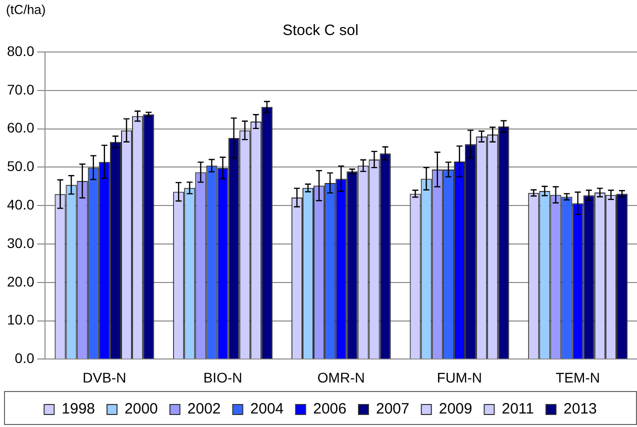 The image size is (637, 427). Describe the element at coordinates (26, 10) in the screenshot. I see `y-axis-title: (tC/ha)` at that location.